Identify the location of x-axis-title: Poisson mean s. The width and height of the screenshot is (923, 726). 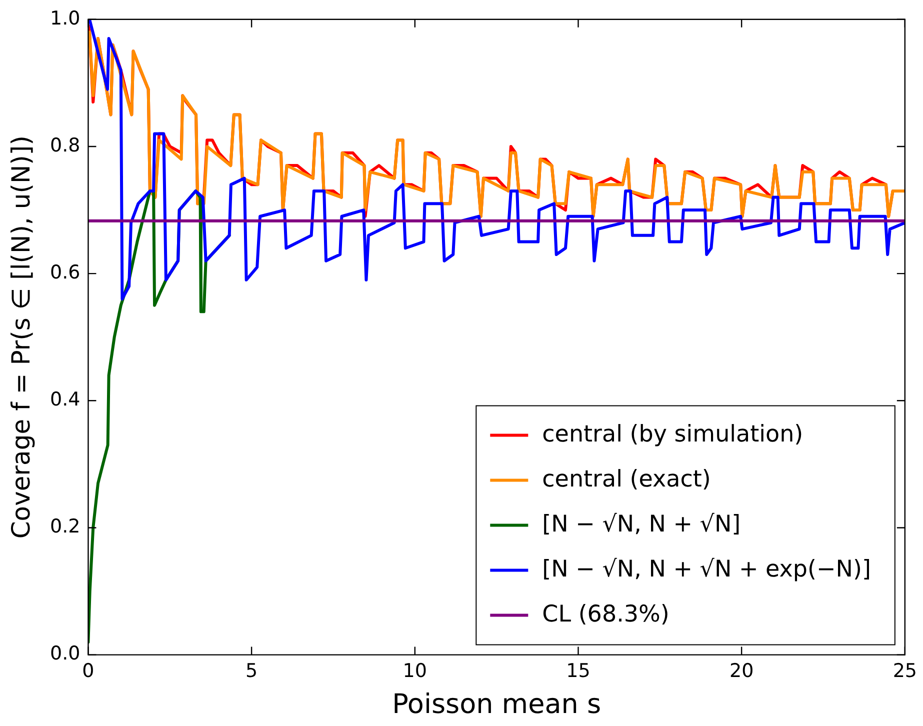
(497, 704).